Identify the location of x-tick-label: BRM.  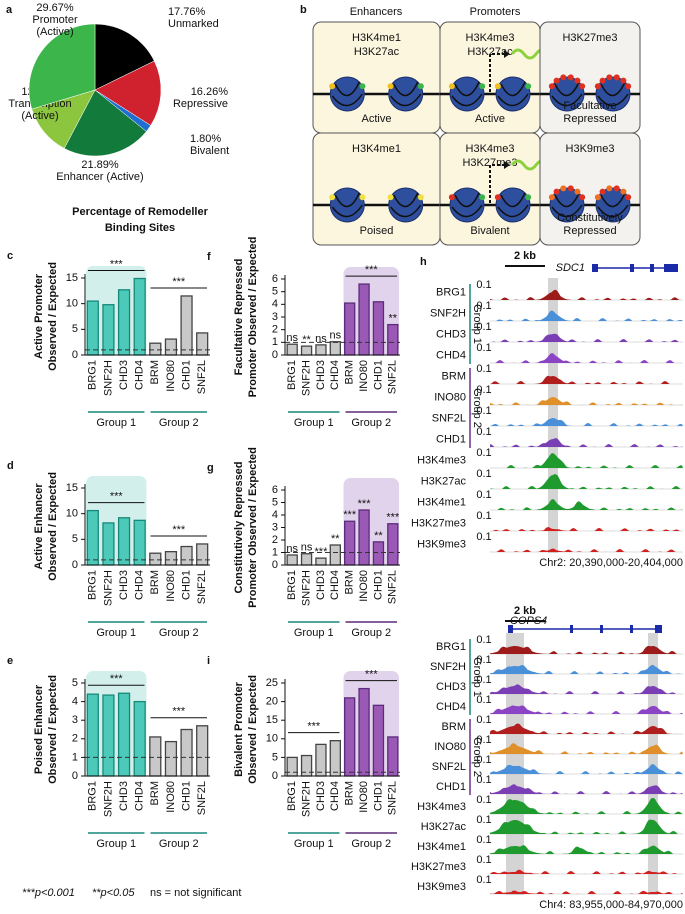
(350, 372).